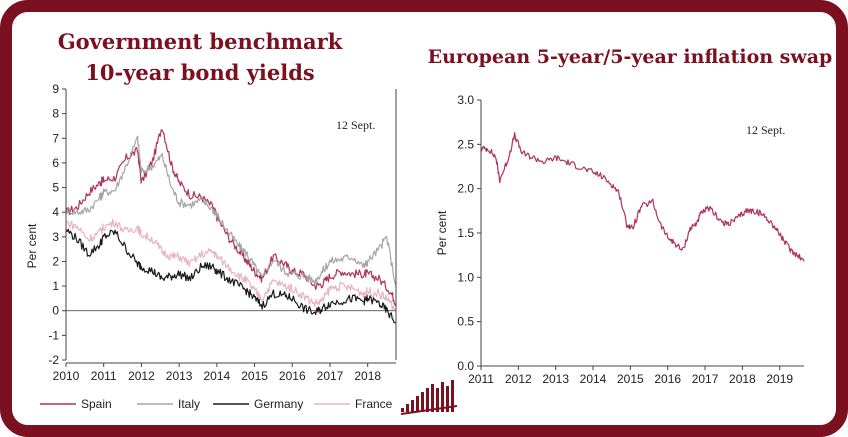 Image resolution: width=848 pixels, height=437 pixels. What do you see at coordinates (231, 211) in the screenshot?
I see `series-line-italy` at bounding box center [231, 211].